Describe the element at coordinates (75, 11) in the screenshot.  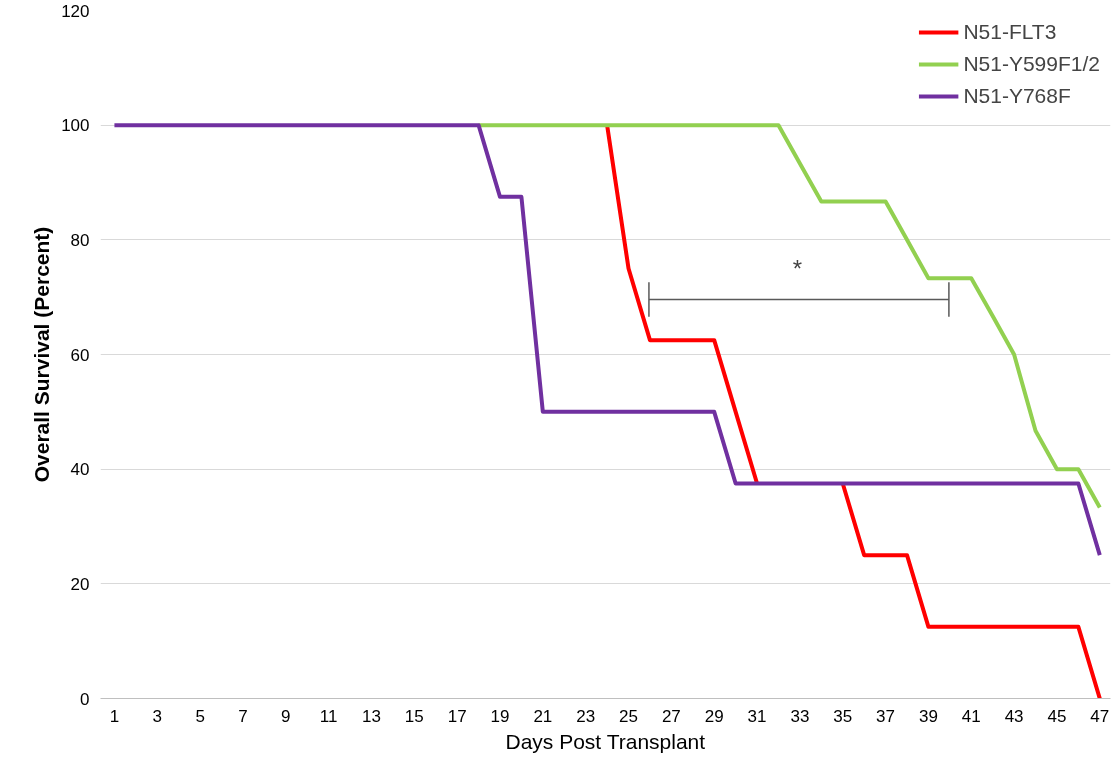
I see `y-tick-label: 120` at that location.